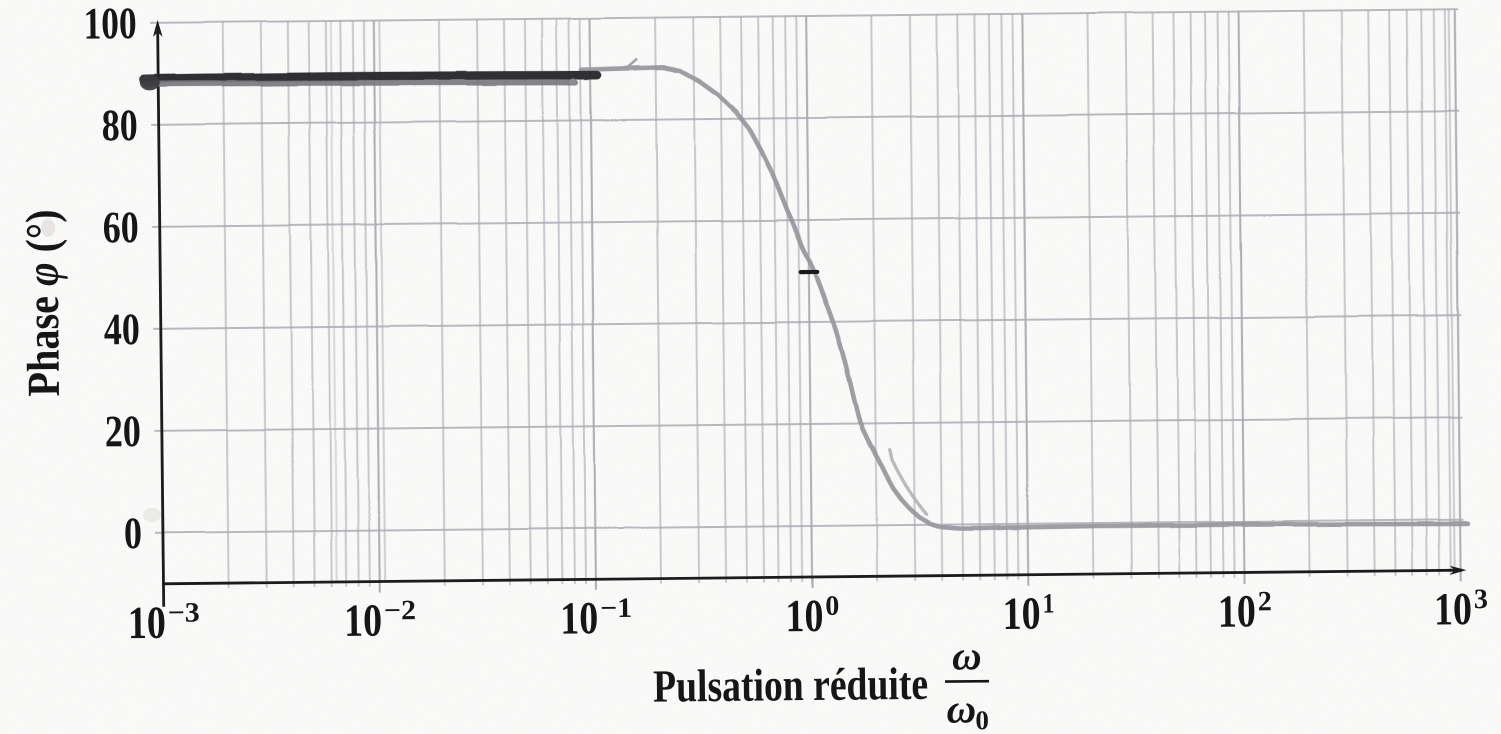  What do you see at coordinates (122, 329) in the screenshot?
I see `svg-text: 40` at bounding box center [122, 329].